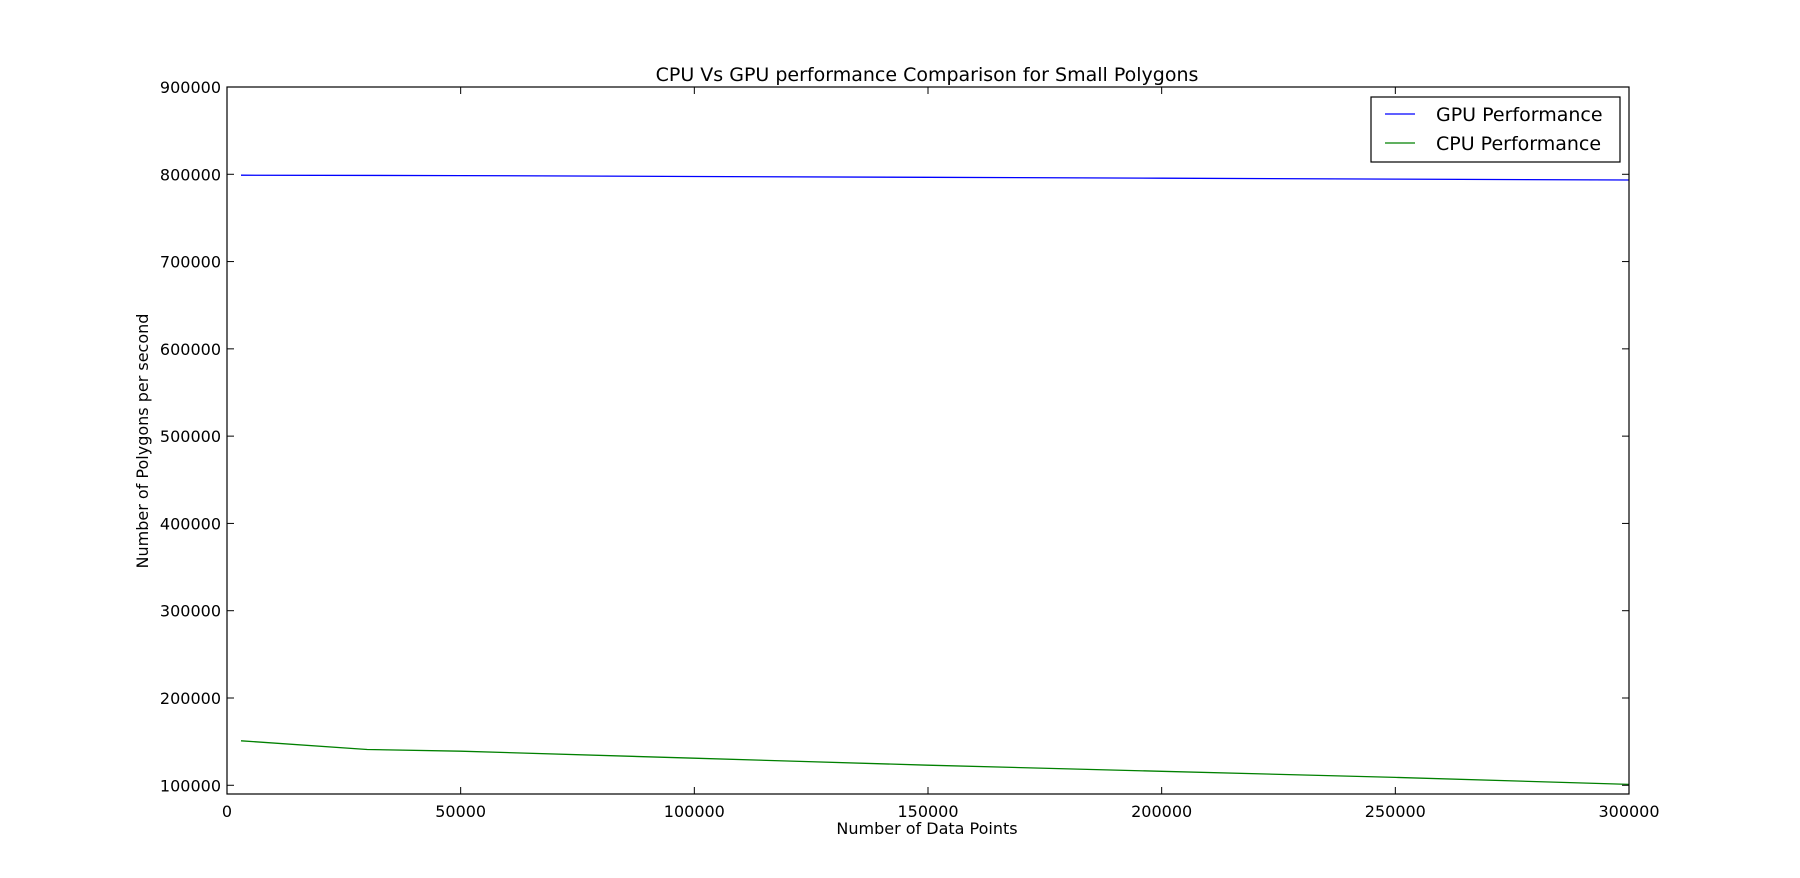  I want to click on x-tick-label: 200000, so click(1161, 811).